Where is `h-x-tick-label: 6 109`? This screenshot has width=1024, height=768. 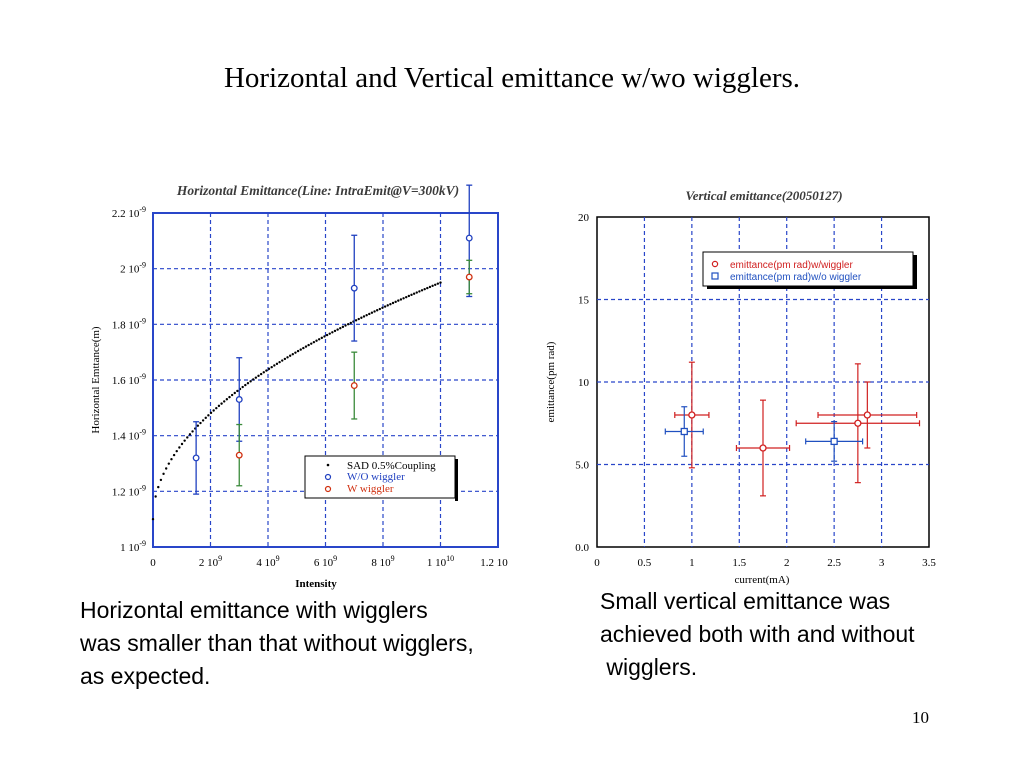 h-x-tick-label: 6 109 is located at coordinates (325, 561).